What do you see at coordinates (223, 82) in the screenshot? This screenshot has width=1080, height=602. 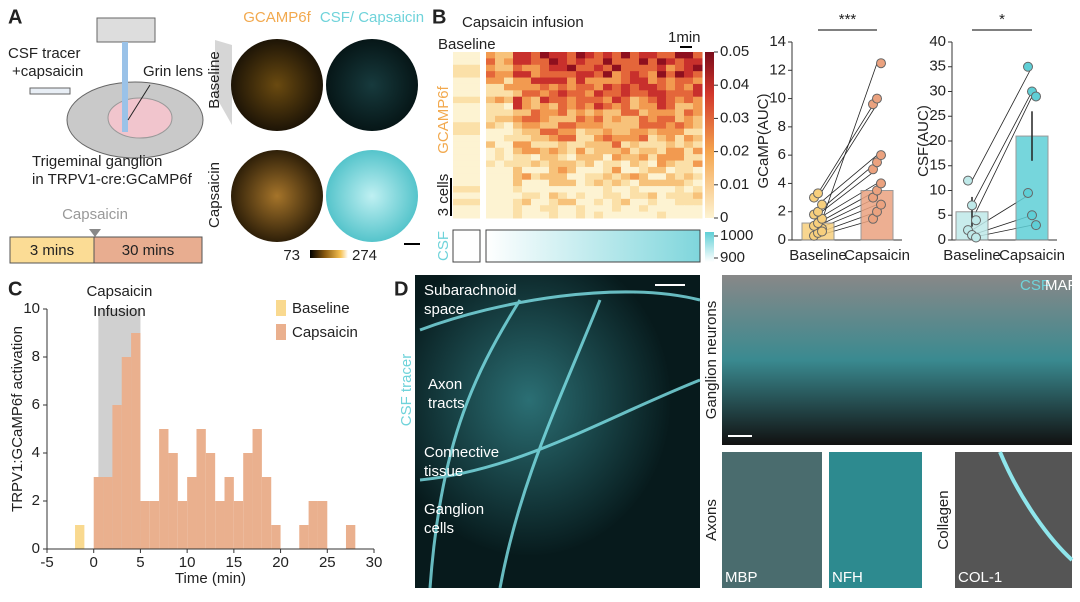 I see `zoom-cone` at bounding box center [223, 82].